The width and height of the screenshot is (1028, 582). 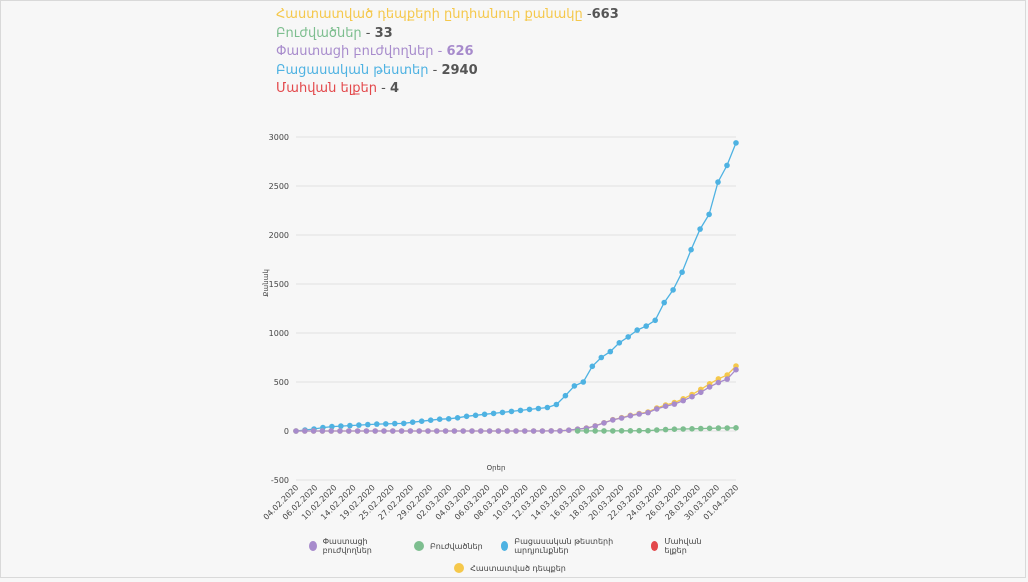 I want to click on legend-item-confirmed: Հաստատված դեպքեր, so click(x=510, y=568).